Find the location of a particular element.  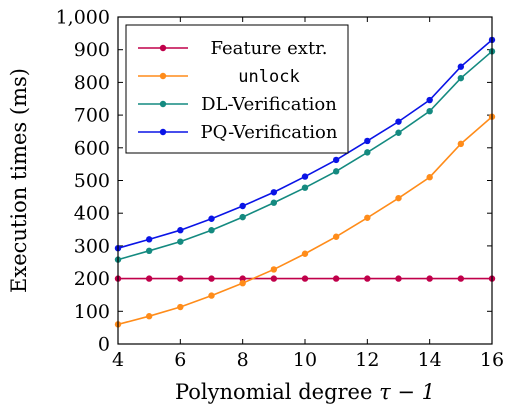

legend-entry: unlock is located at coordinates (219, 77).